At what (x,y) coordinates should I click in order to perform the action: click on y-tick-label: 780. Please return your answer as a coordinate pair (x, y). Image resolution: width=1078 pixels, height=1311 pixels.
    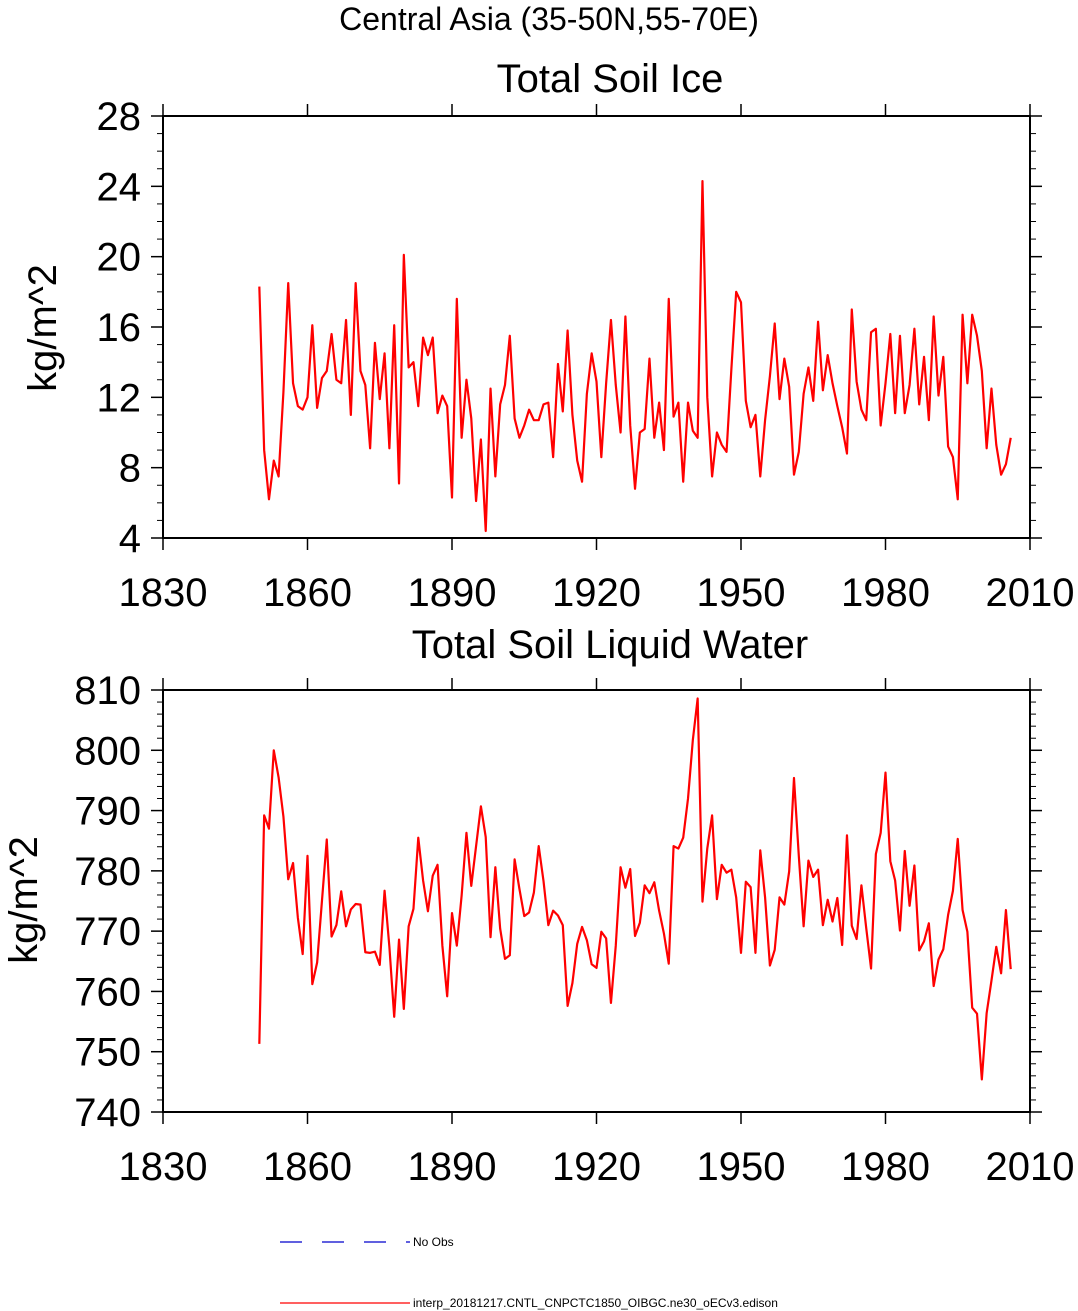
    Looking at the image, I should click on (107, 872).